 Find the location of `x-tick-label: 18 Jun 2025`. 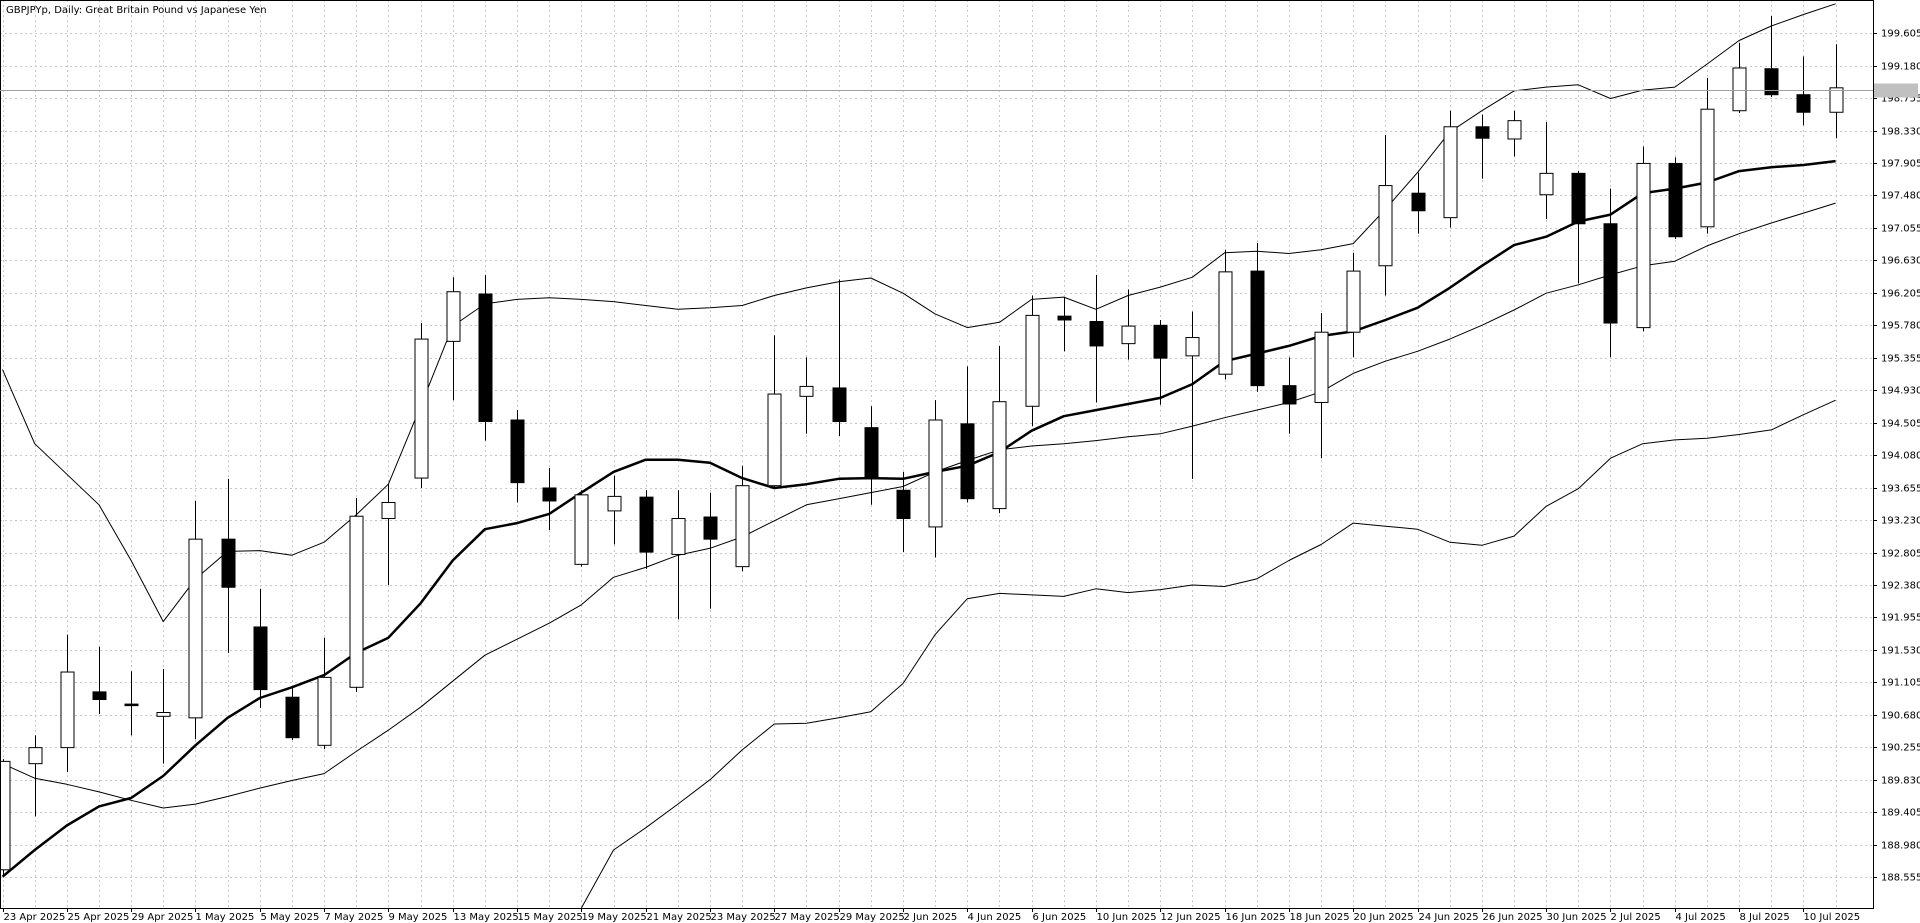

x-tick-label: 18 Jun 2025 is located at coordinates (1320, 917).